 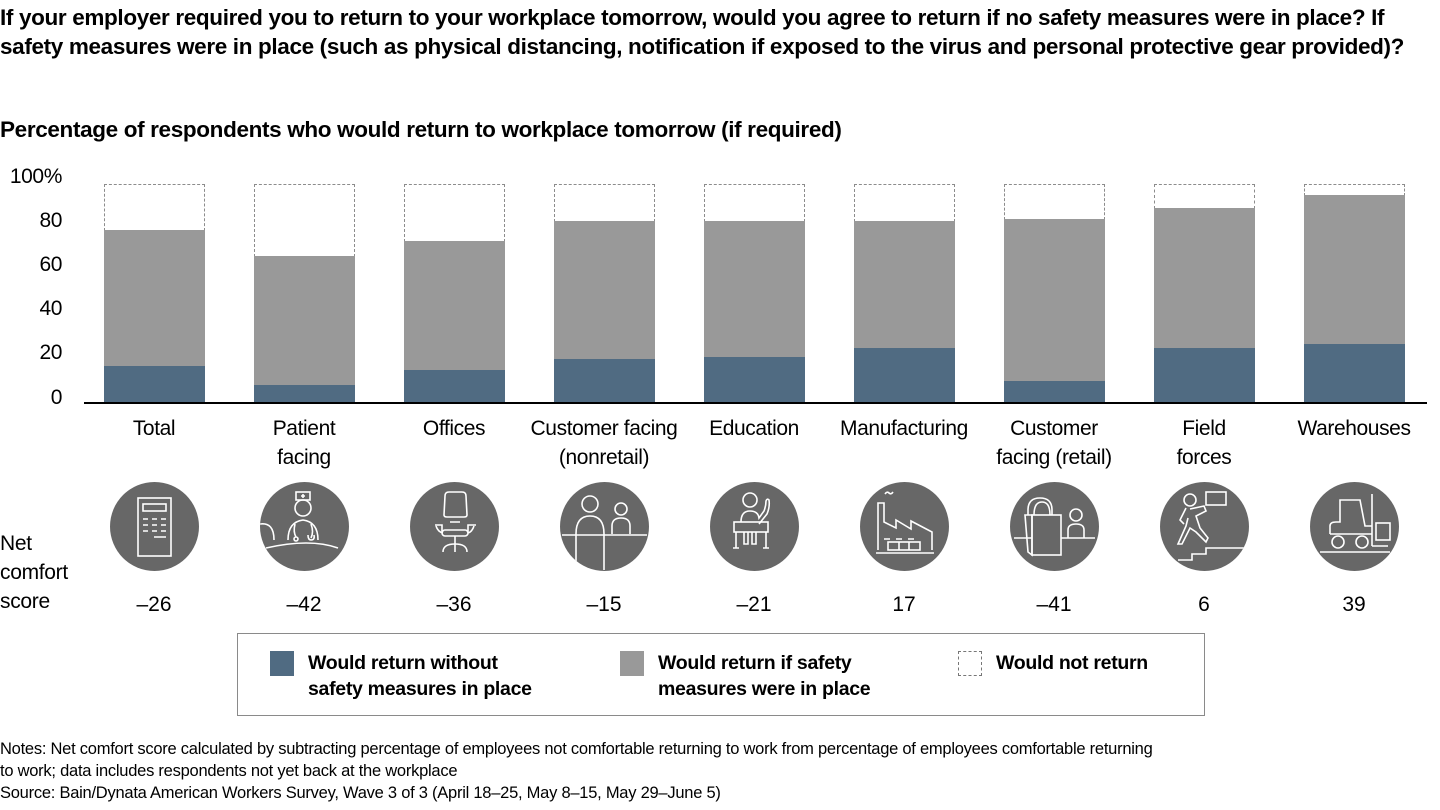 What do you see at coordinates (1204, 428) in the screenshot?
I see `category-label-line: Field` at bounding box center [1204, 428].